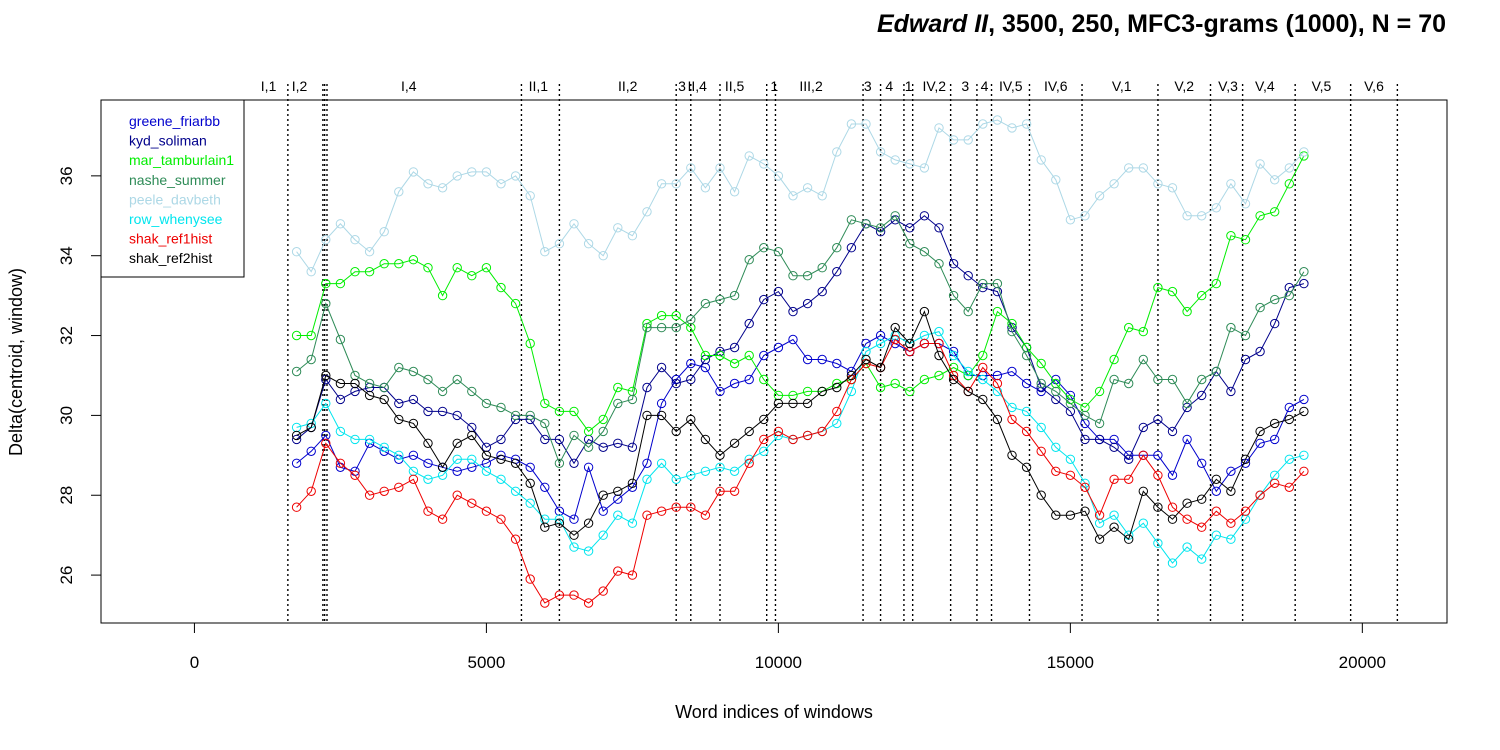  What do you see at coordinates (800, 196) in the screenshot?
I see `series-line` at bounding box center [800, 196].